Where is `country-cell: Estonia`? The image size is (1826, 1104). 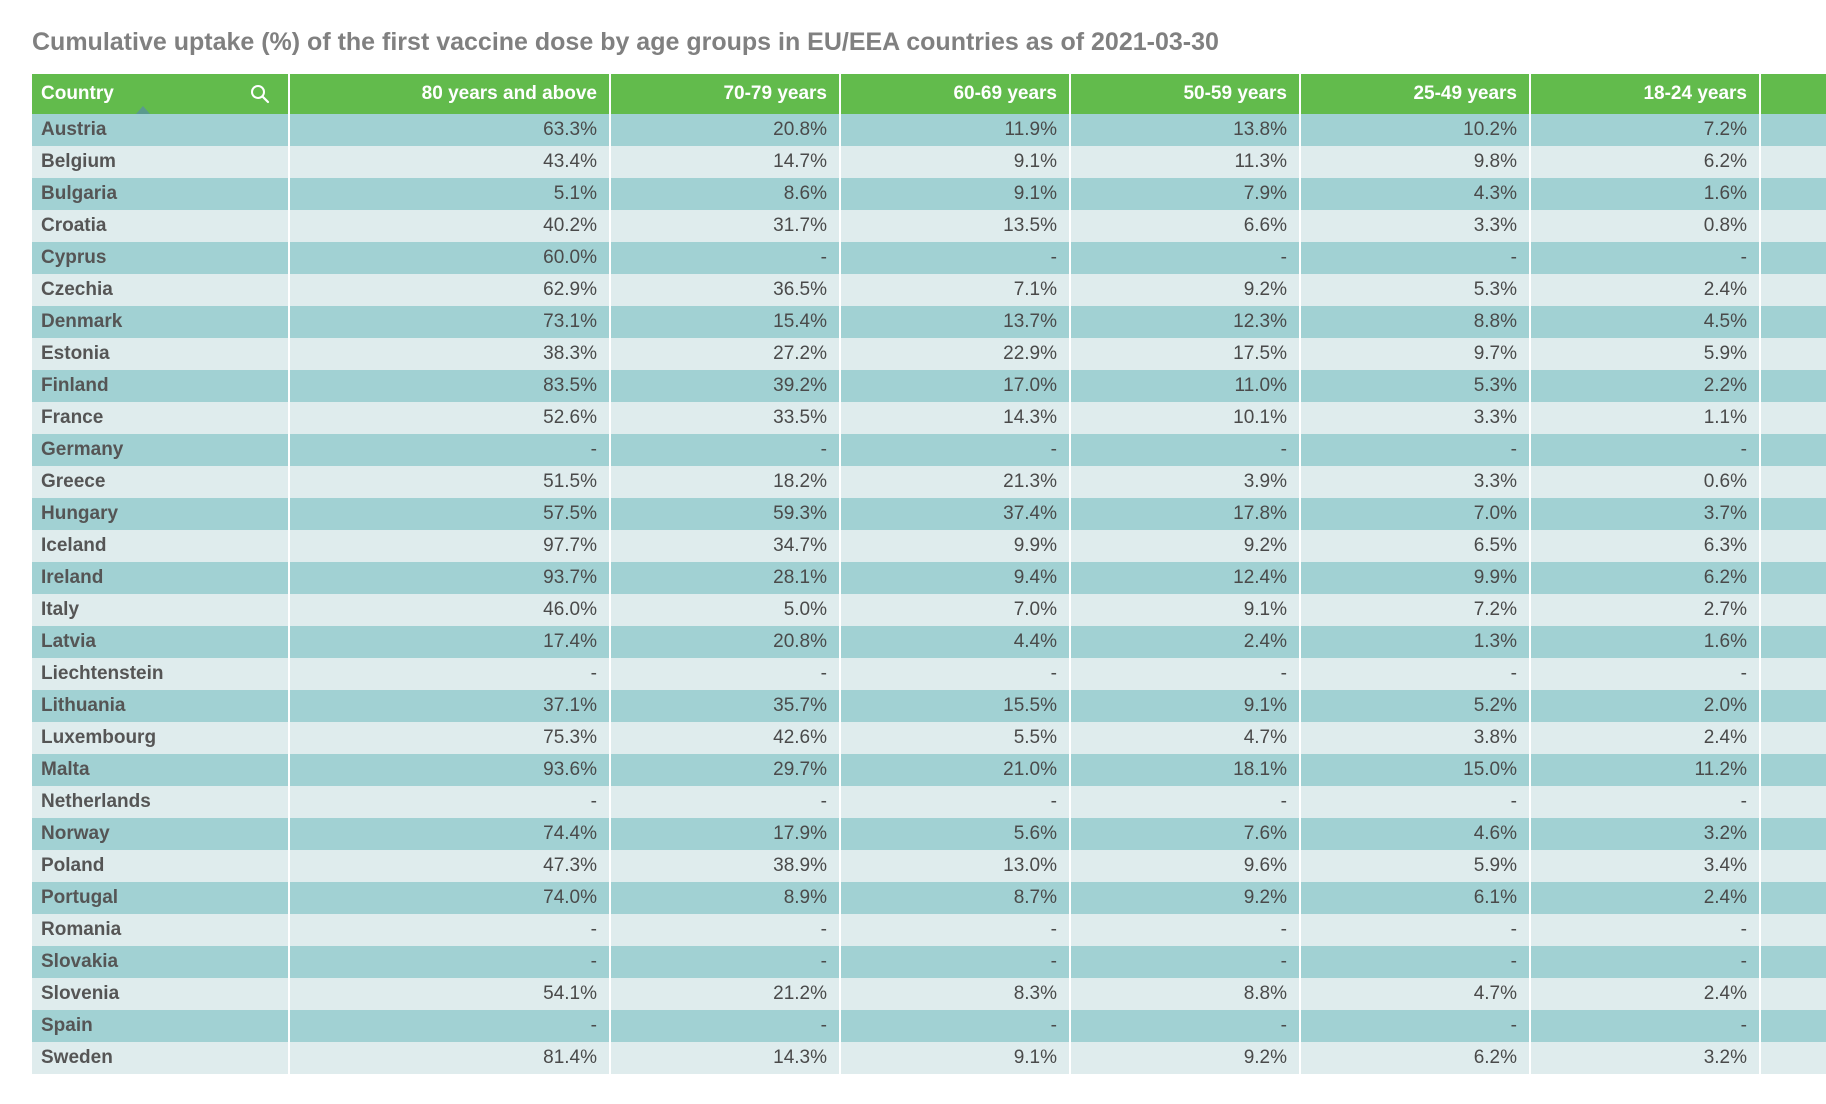
country-cell: Estonia is located at coordinates (161, 354).